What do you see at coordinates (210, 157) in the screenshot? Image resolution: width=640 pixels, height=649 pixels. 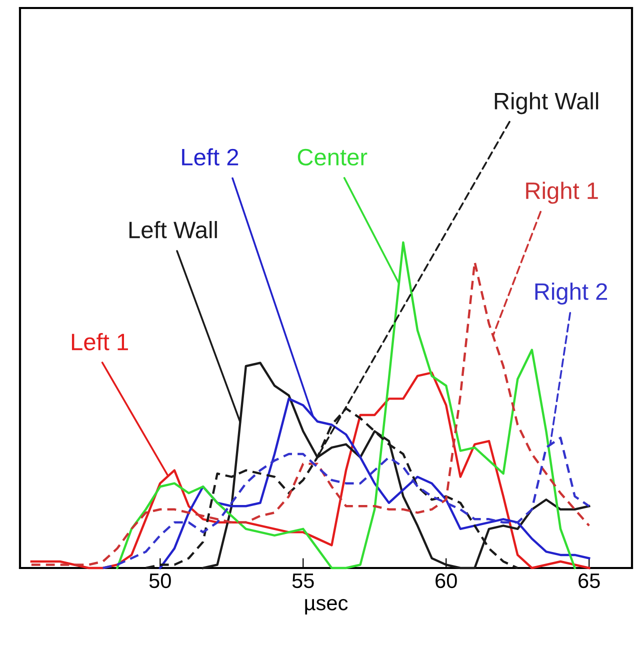 I see `text: Left 2` at bounding box center [210, 157].